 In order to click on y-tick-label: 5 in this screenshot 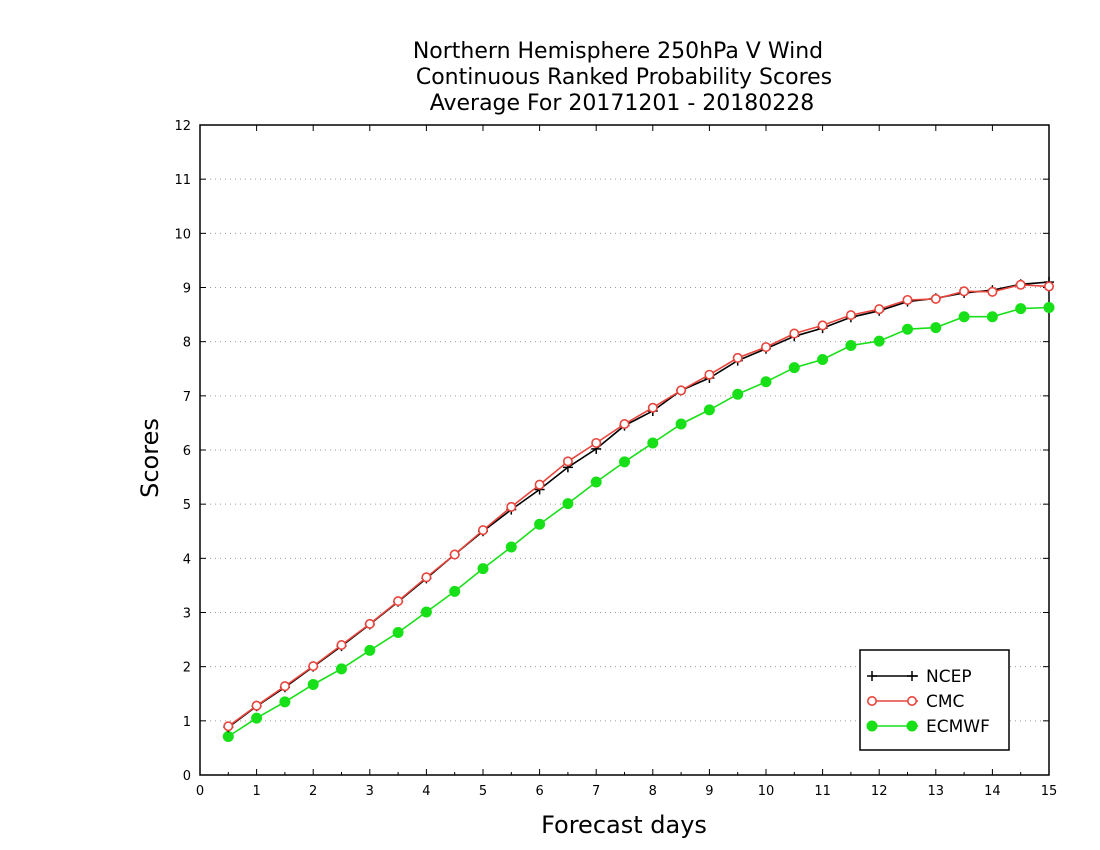, I will do `click(187, 505)`.